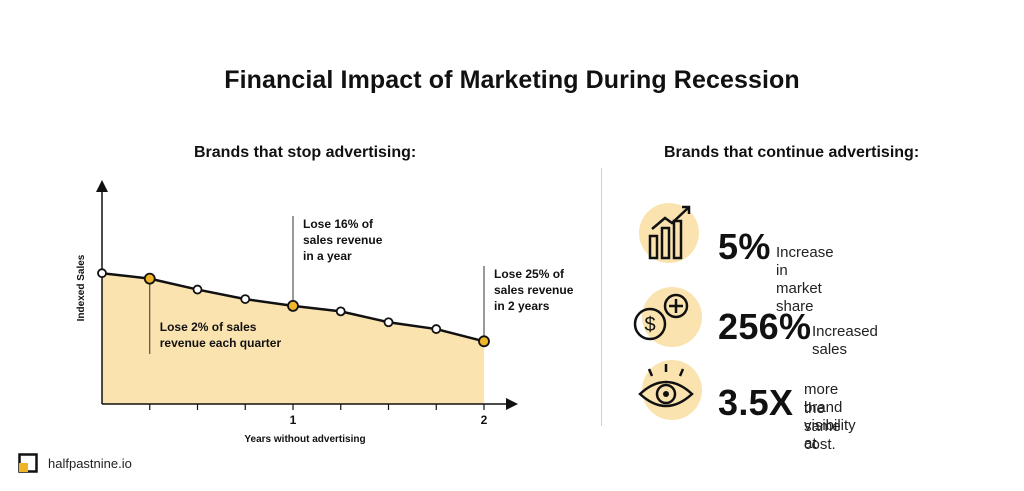 Image resolution: width=1024 pixels, height=491 pixels. I want to click on annotation-line: Lose 16% of, so click(338, 224).